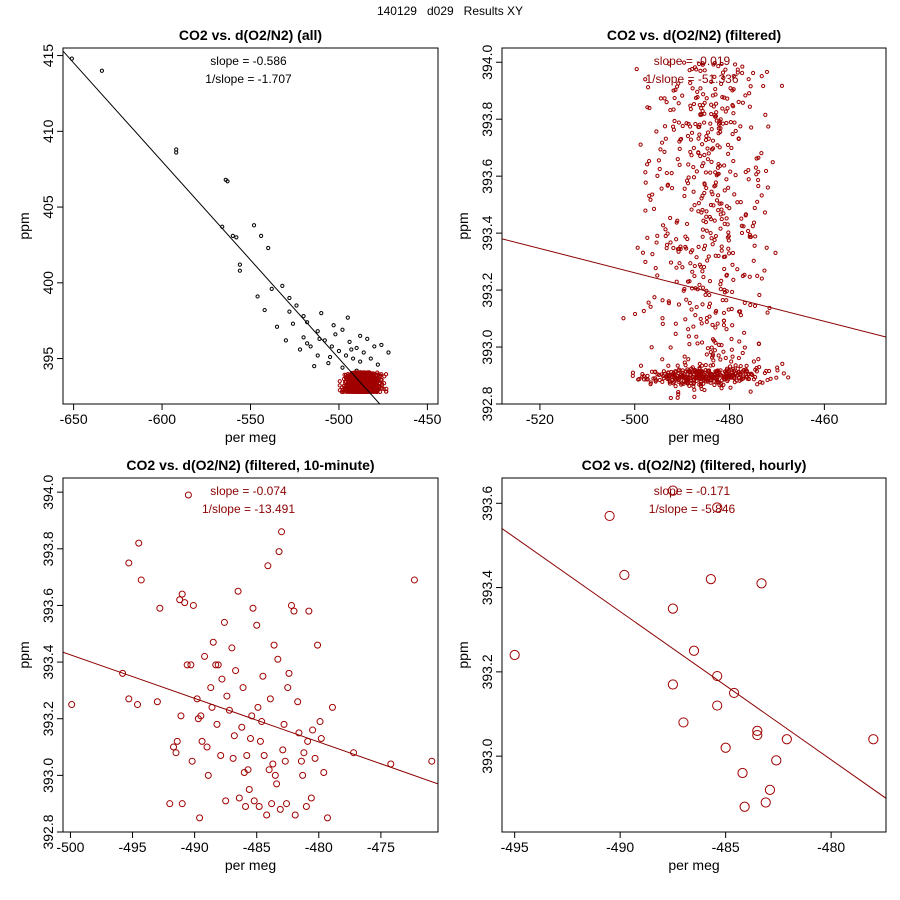 Image resolution: width=900 pixels, height=900 pixels. What do you see at coordinates (24, 225) in the screenshot?
I see `y-axis-label: ppm` at bounding box center [24, 225].